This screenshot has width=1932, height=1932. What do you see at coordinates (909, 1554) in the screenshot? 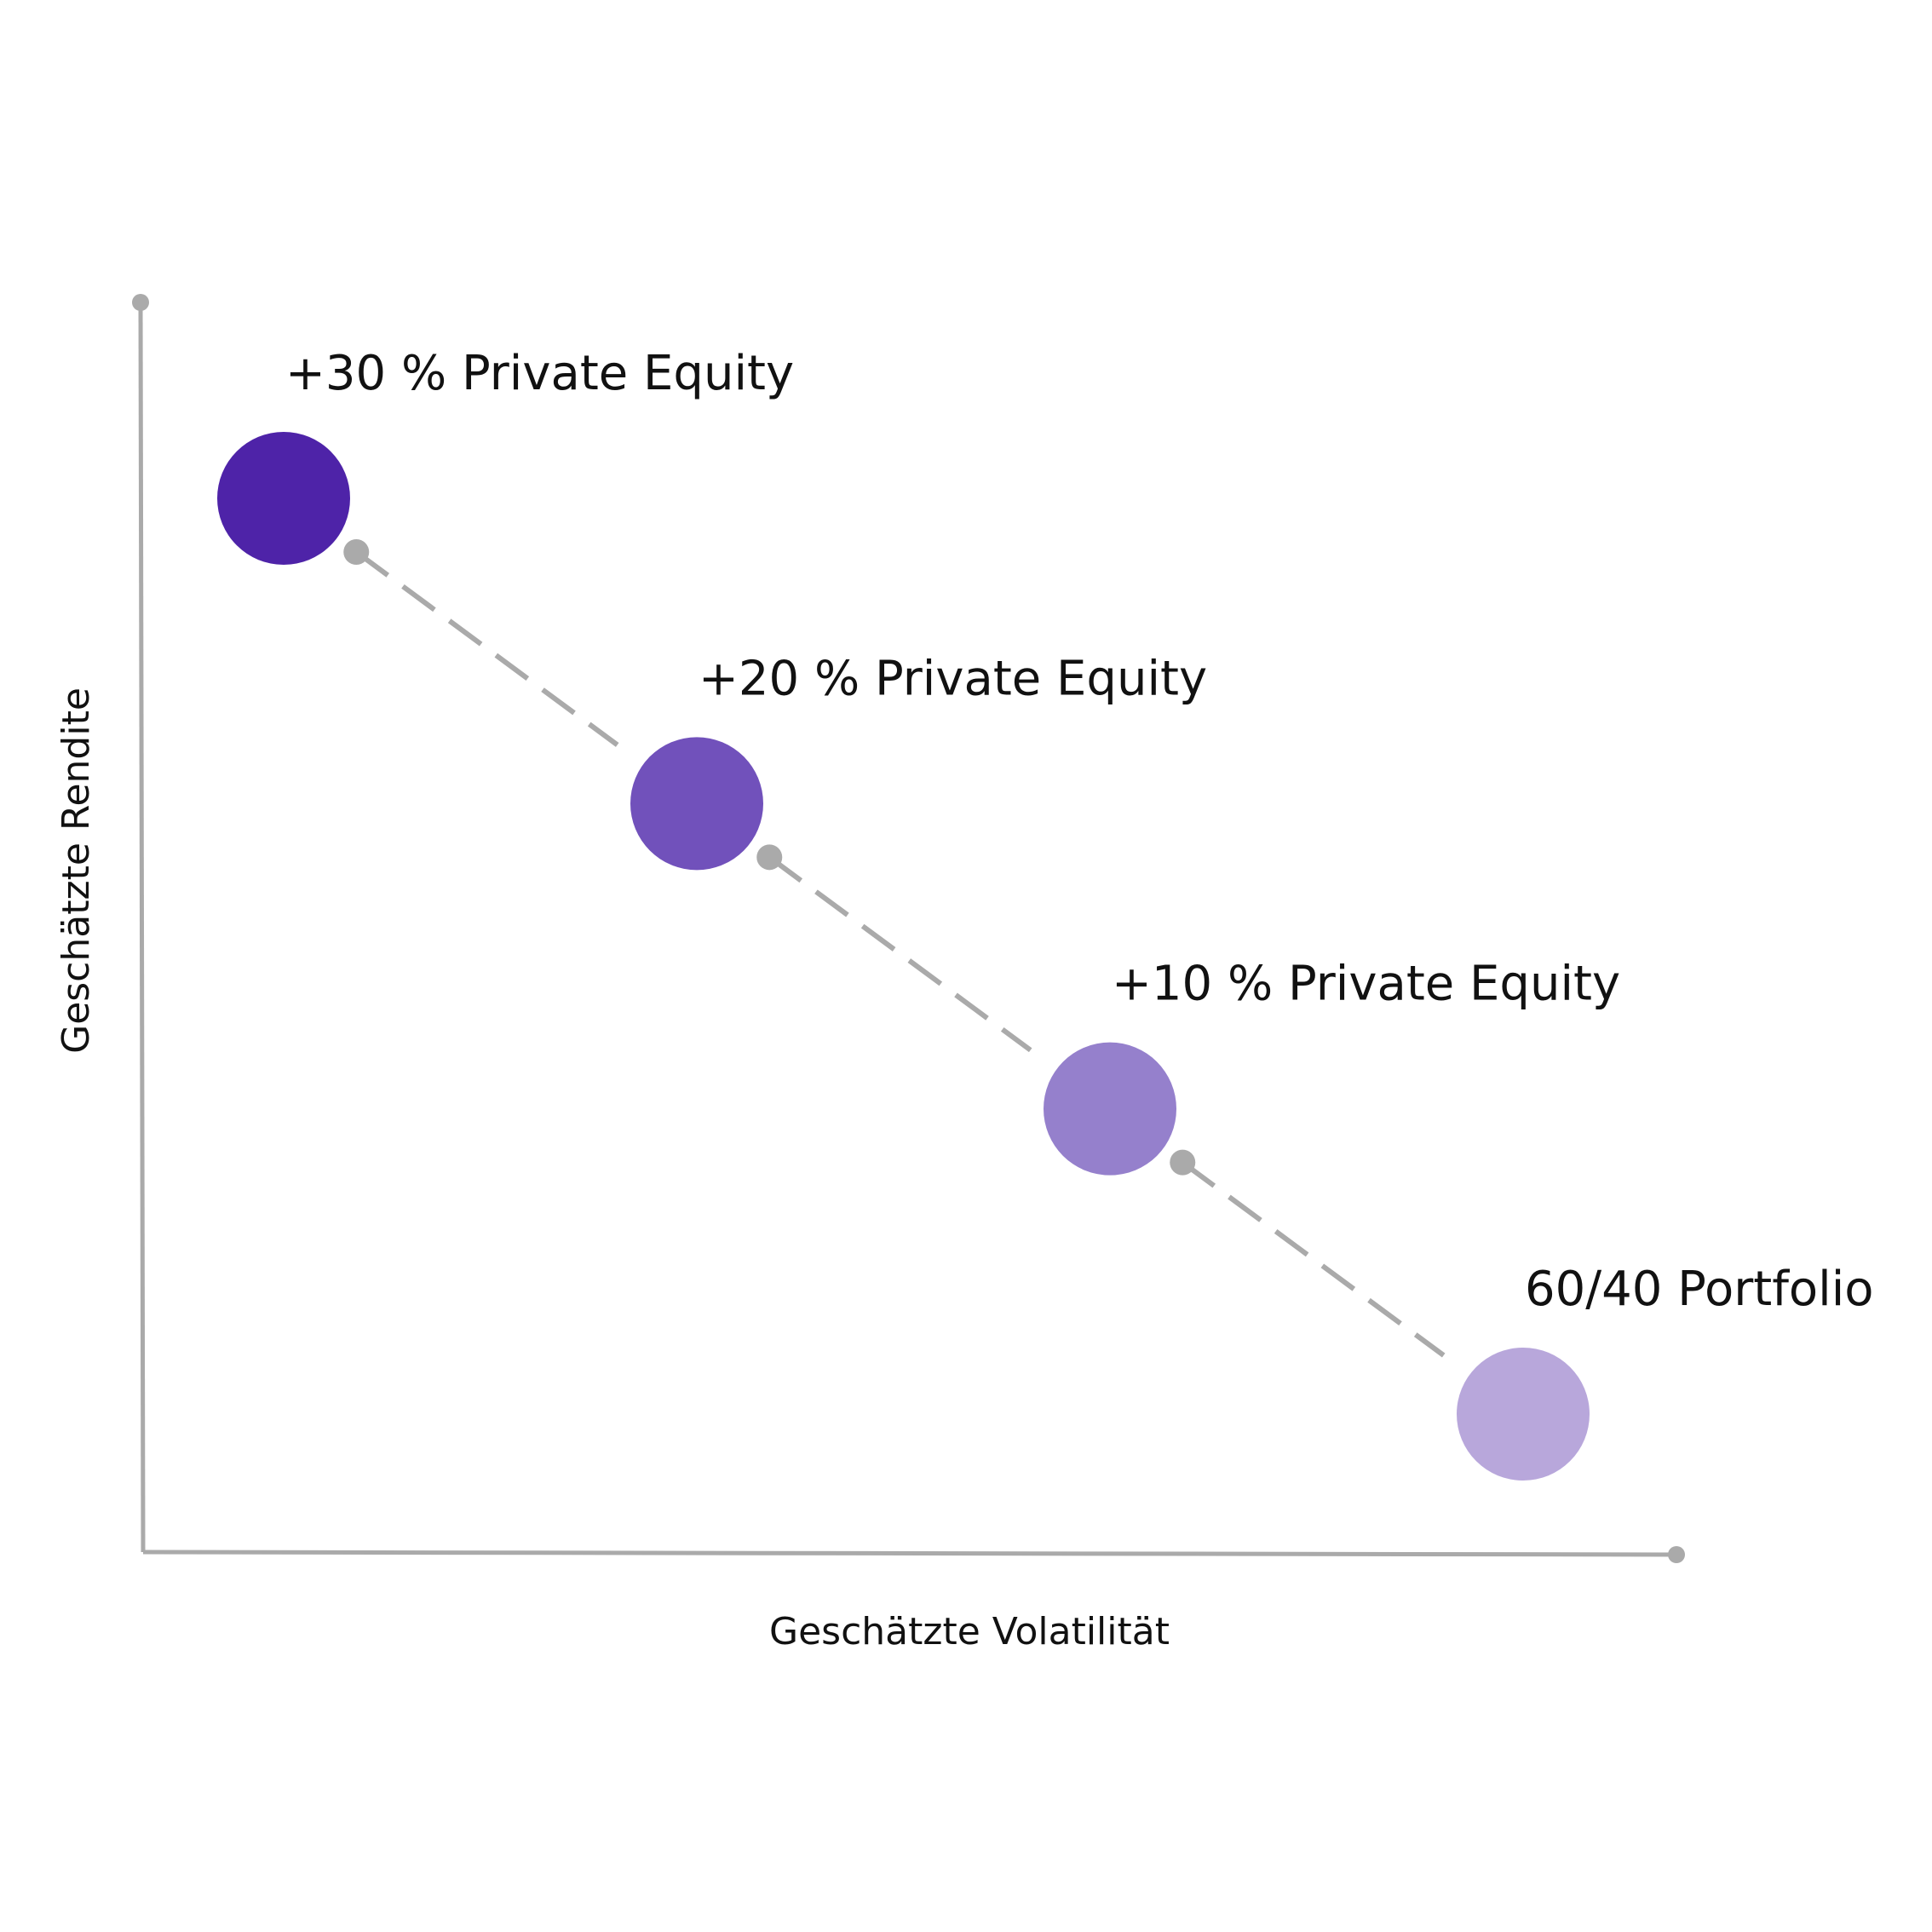
I see `x-axis-line` at bounding box center [909, 1554].